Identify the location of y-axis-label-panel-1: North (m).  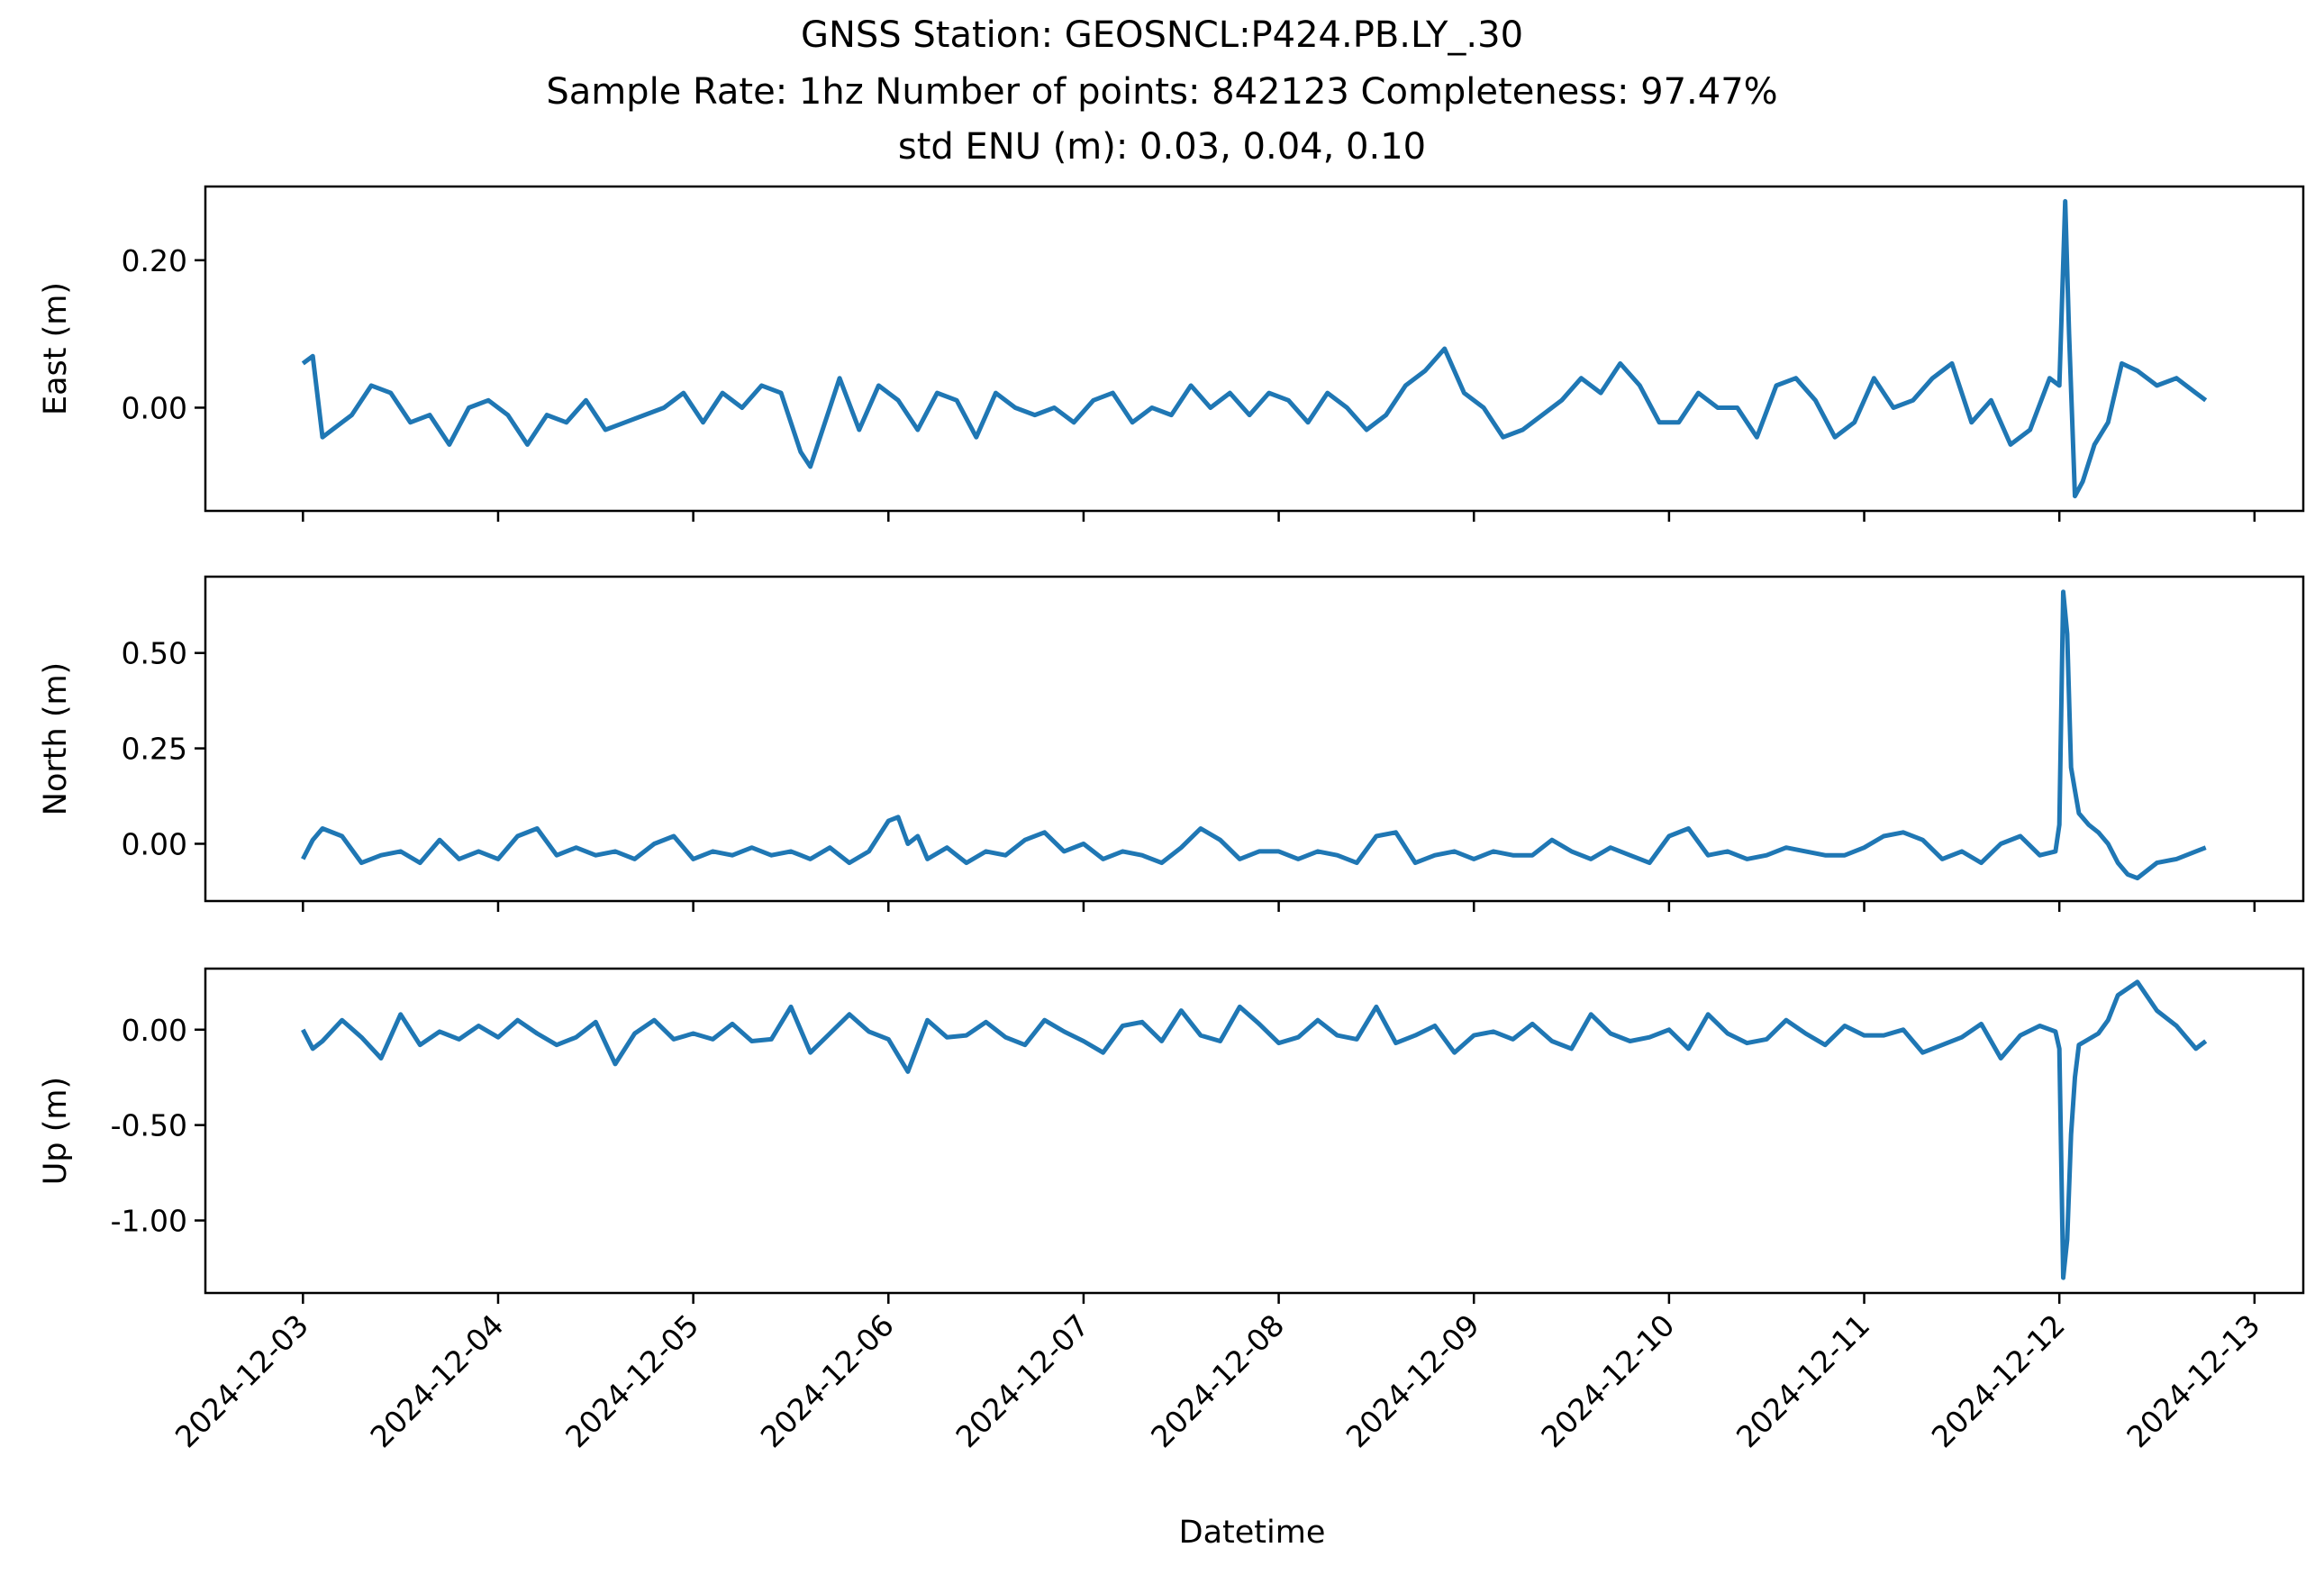
(56, 738).